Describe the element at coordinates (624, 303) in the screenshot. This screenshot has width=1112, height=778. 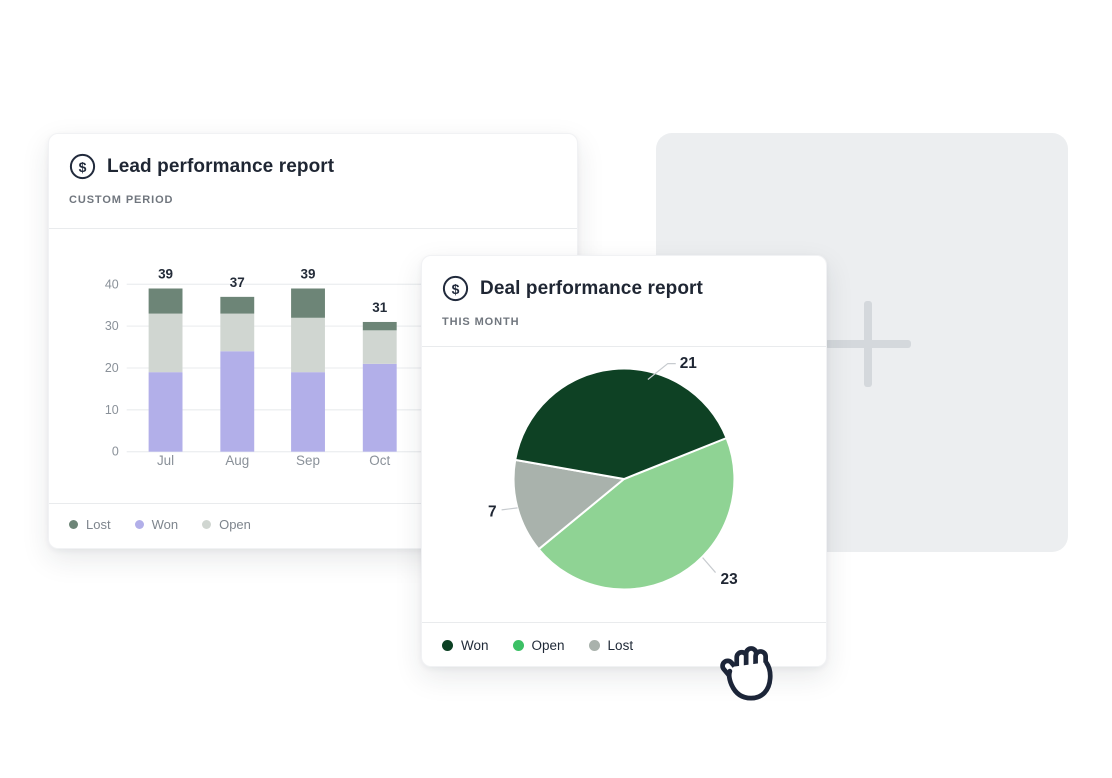
I see `deal-card-header: $ Deal performance report THIS MONTH` at that location.